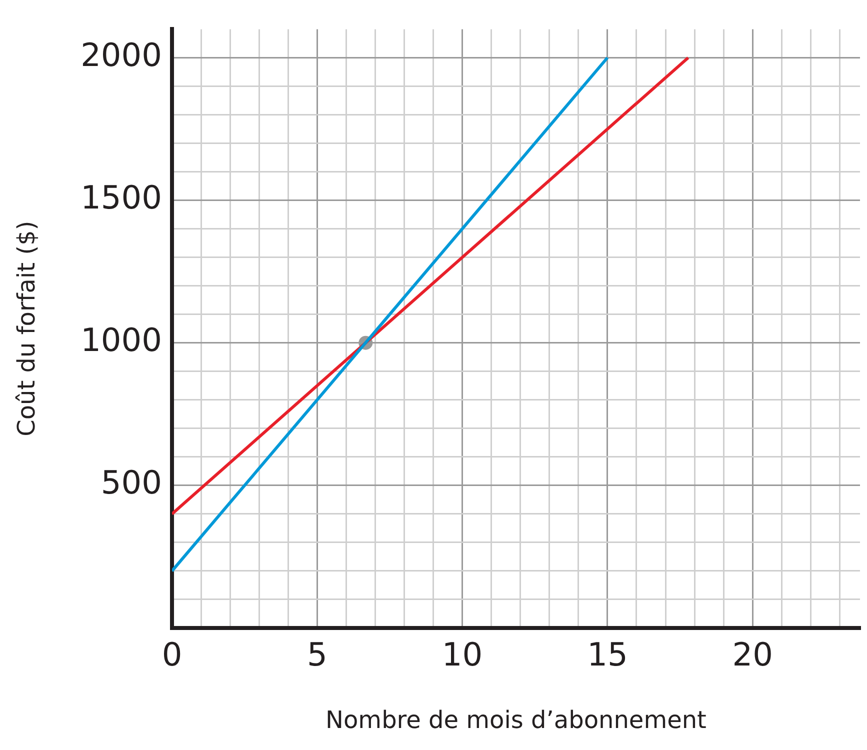  I want to click on x-axis-title: Nombre de mois d’abonnement, so click(516, 720).